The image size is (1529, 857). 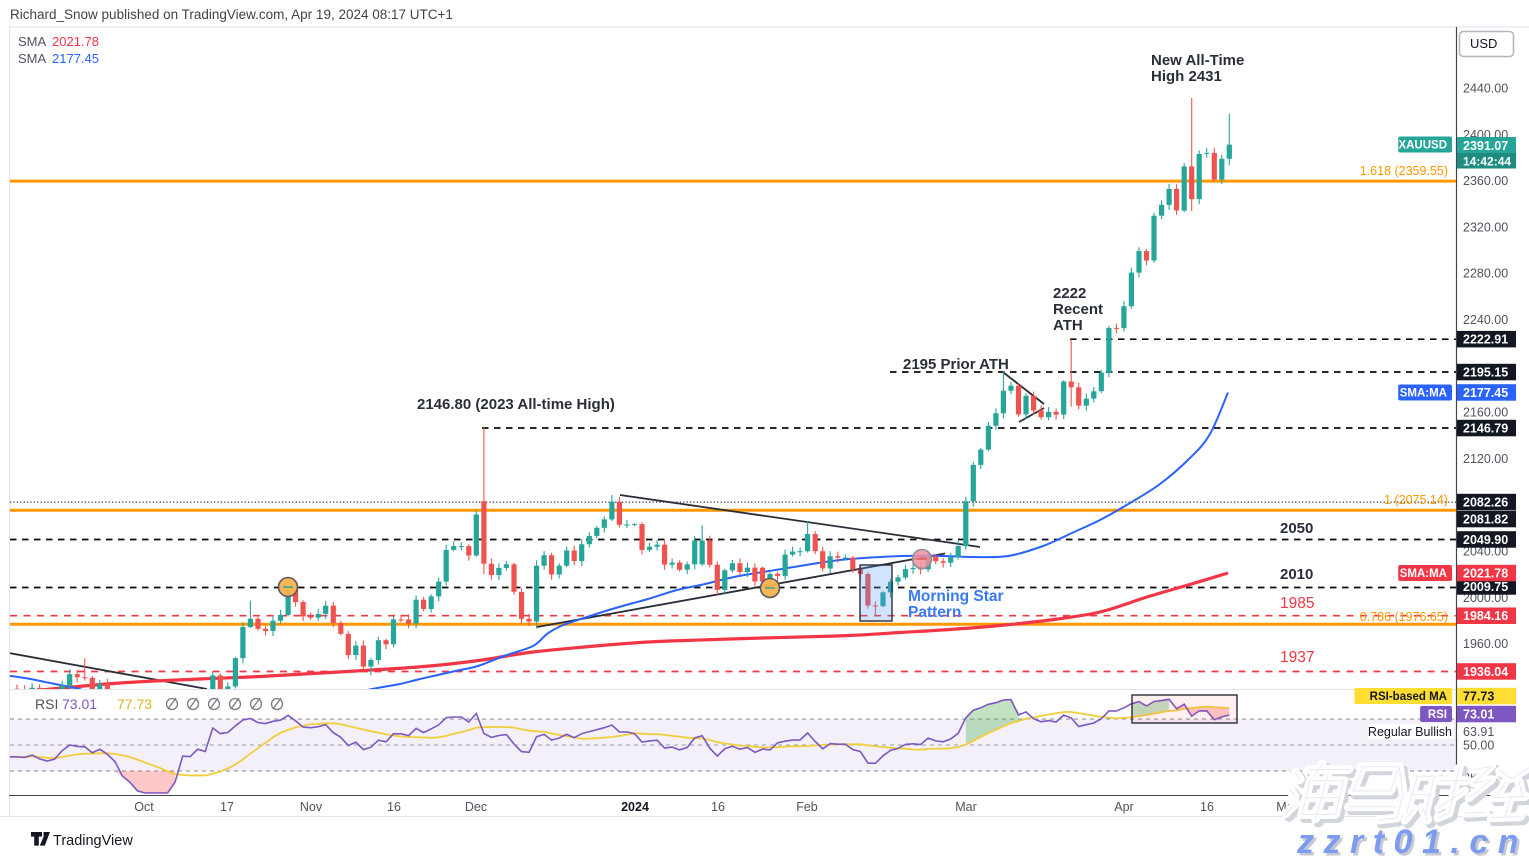 What do you see at coordinates (956, 596) in the screenshot?
I see `svg-text: Morning Star` at bounding box center [956, 596].